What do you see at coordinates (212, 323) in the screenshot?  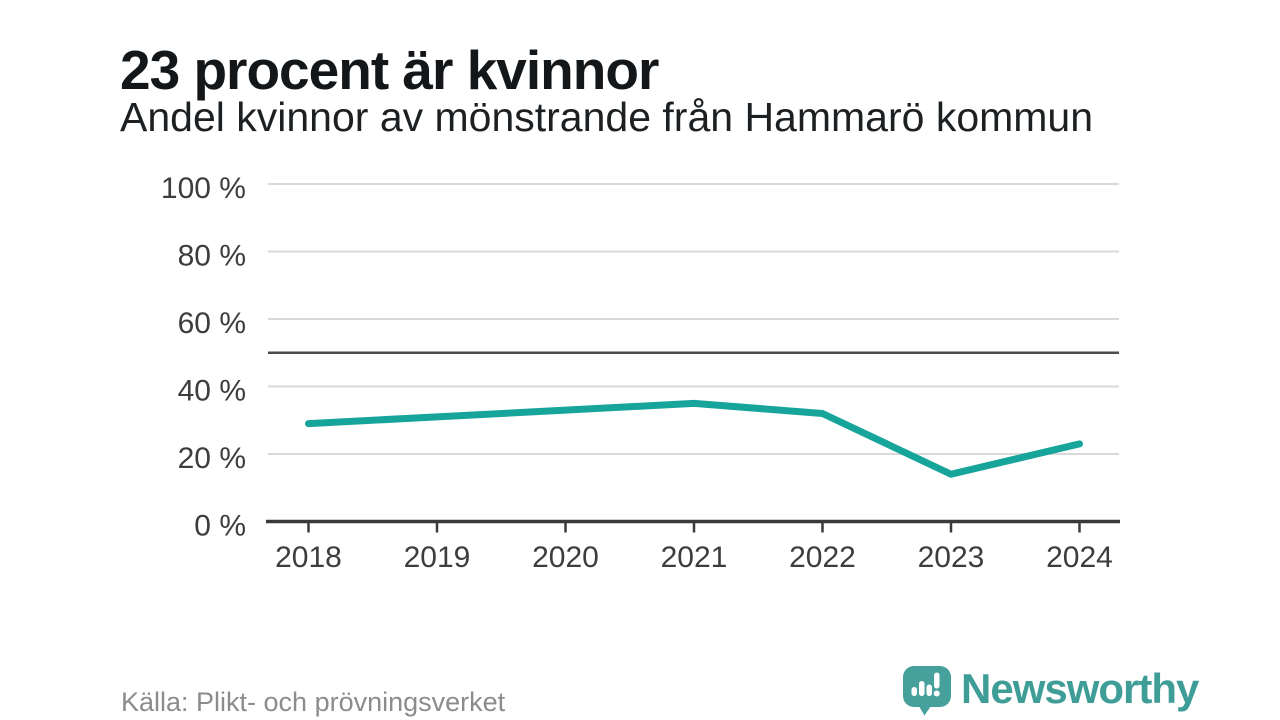 I see `y-axis-label: 60 %` at bounding box center [212, 323].